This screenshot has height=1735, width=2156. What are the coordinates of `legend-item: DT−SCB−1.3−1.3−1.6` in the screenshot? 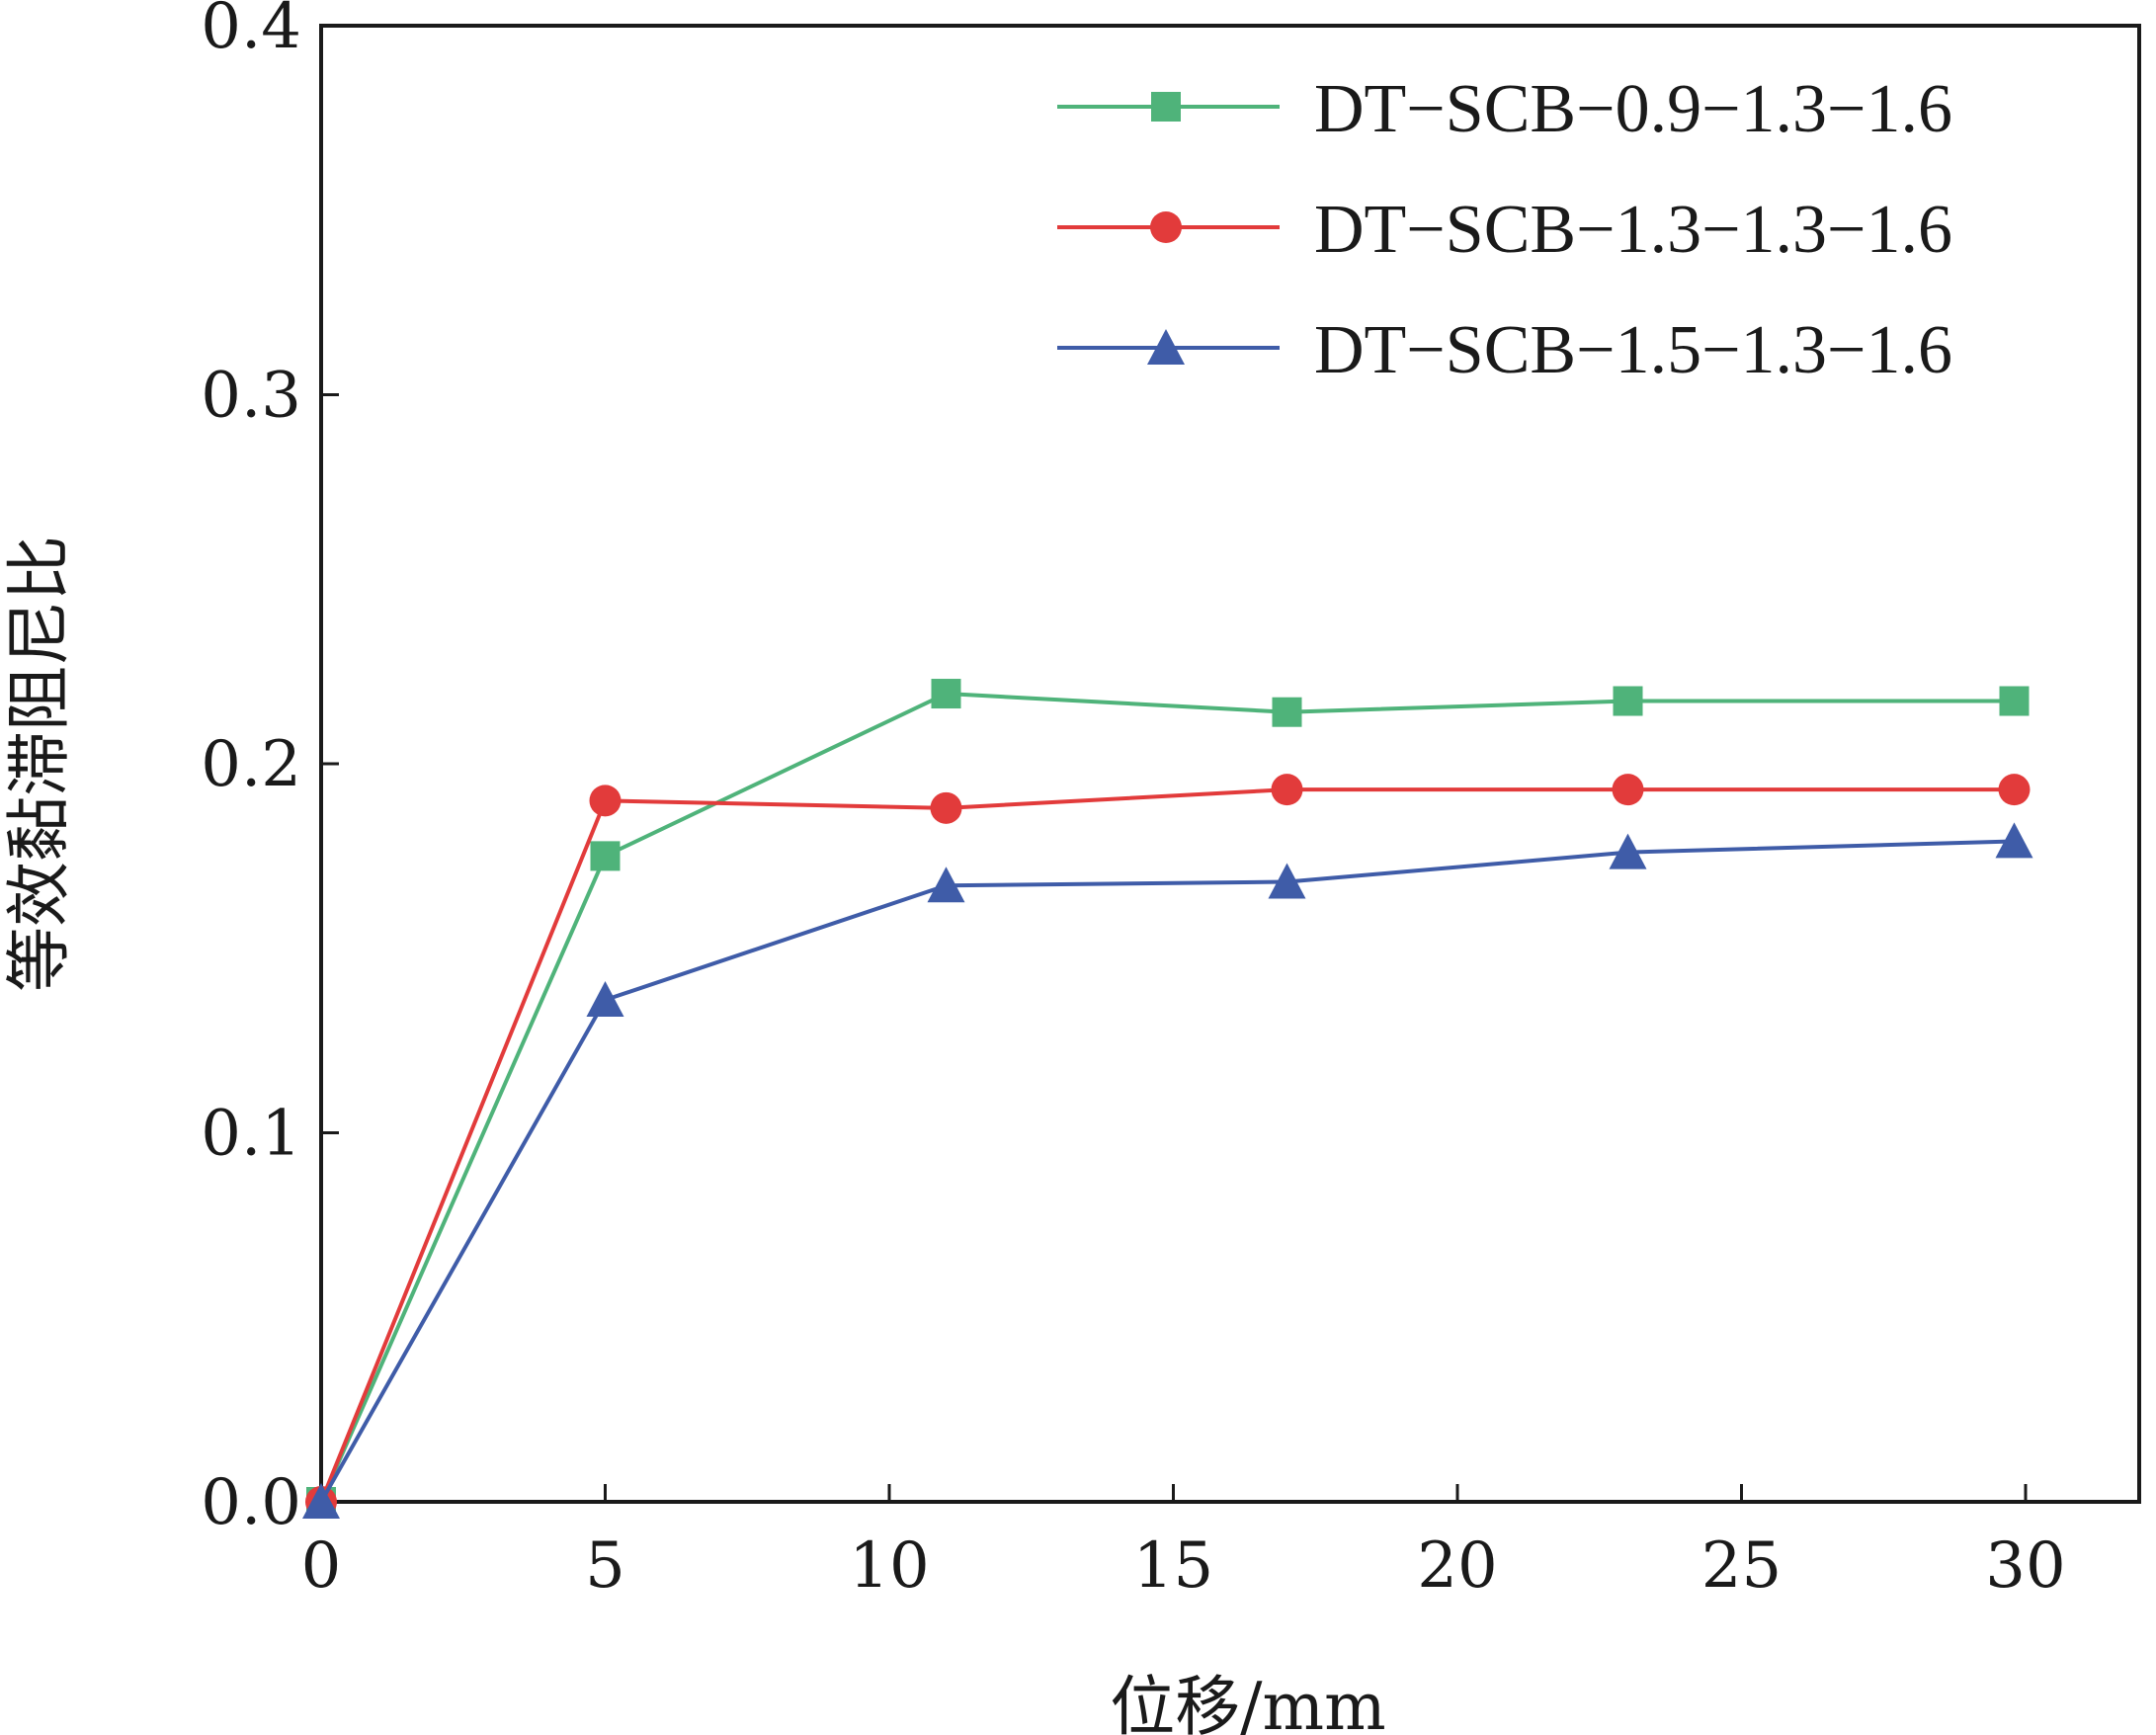 It's located at (1504, 230).